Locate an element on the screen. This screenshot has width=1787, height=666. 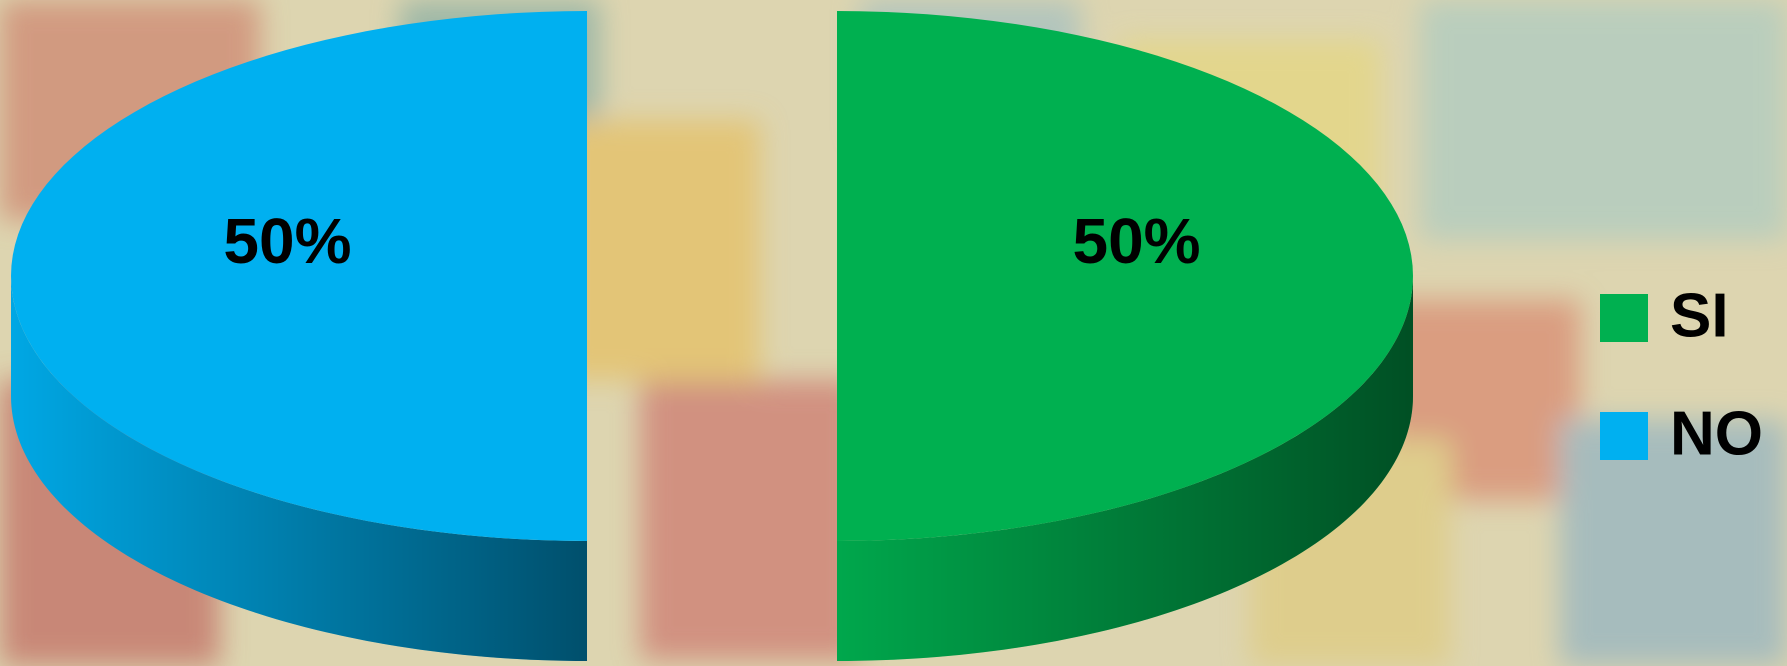
legend-label: NO is located at coordinates (1716, 433).